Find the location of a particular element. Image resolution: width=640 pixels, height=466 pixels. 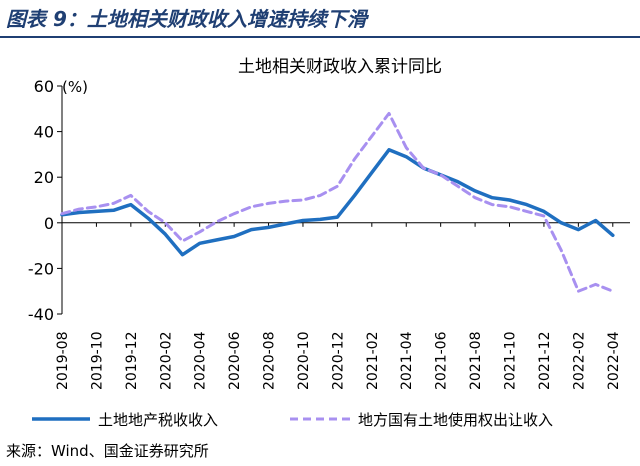

x-tick-label: 2021-10 is located at coordinates (511, 361).